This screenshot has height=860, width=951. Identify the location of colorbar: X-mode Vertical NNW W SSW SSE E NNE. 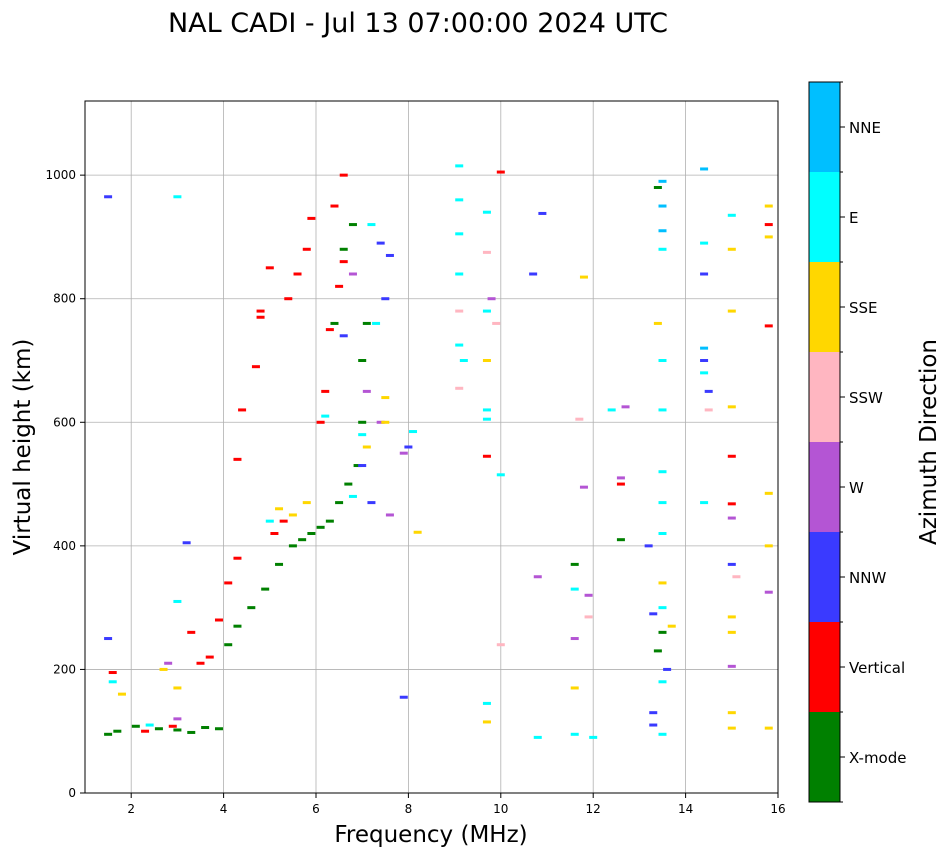
(857, 442).